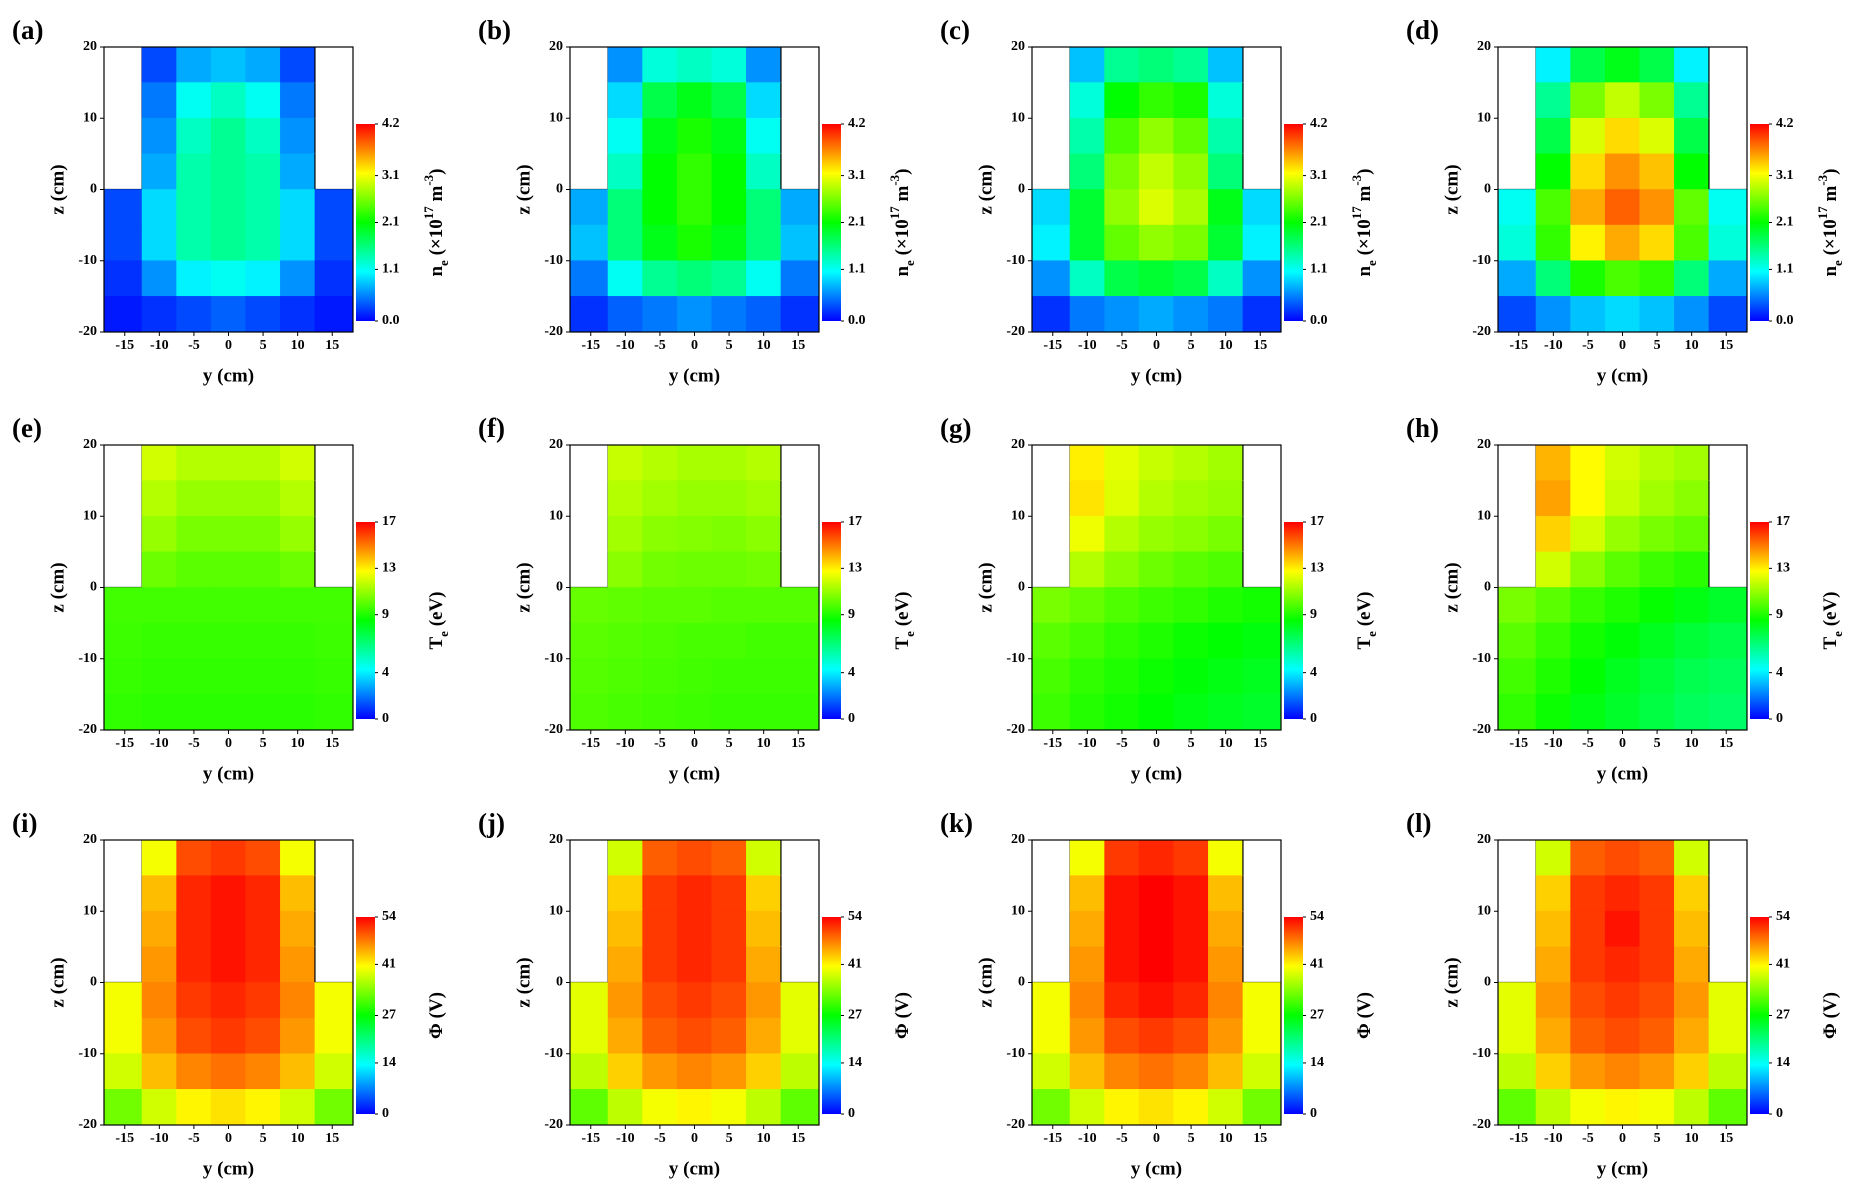 The height and width of the screenshot is (1185, 1850). Describe the element at coordinates (1364, 195) in the screenshot. I see `colorbar-label-part: m` at that location.